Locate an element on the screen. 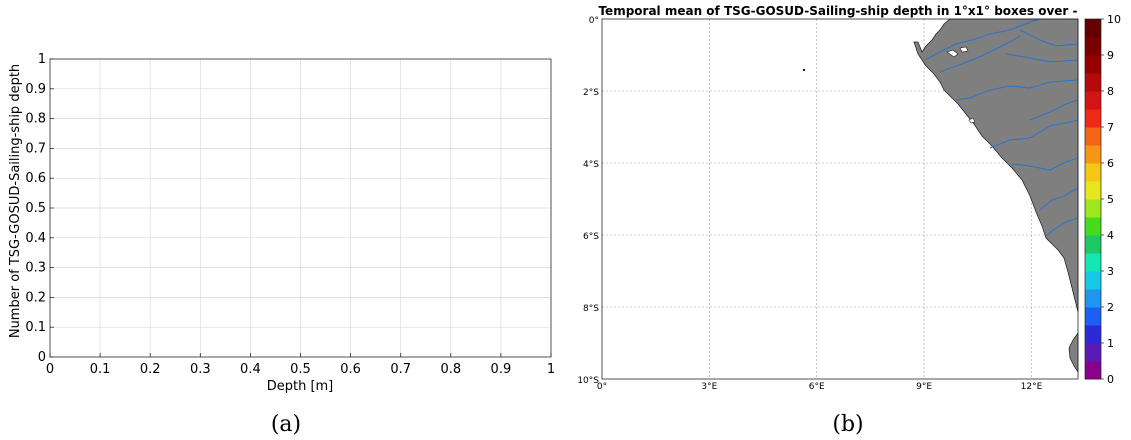  y-tick-label: 0.3 is located at coordinates (35, 268).